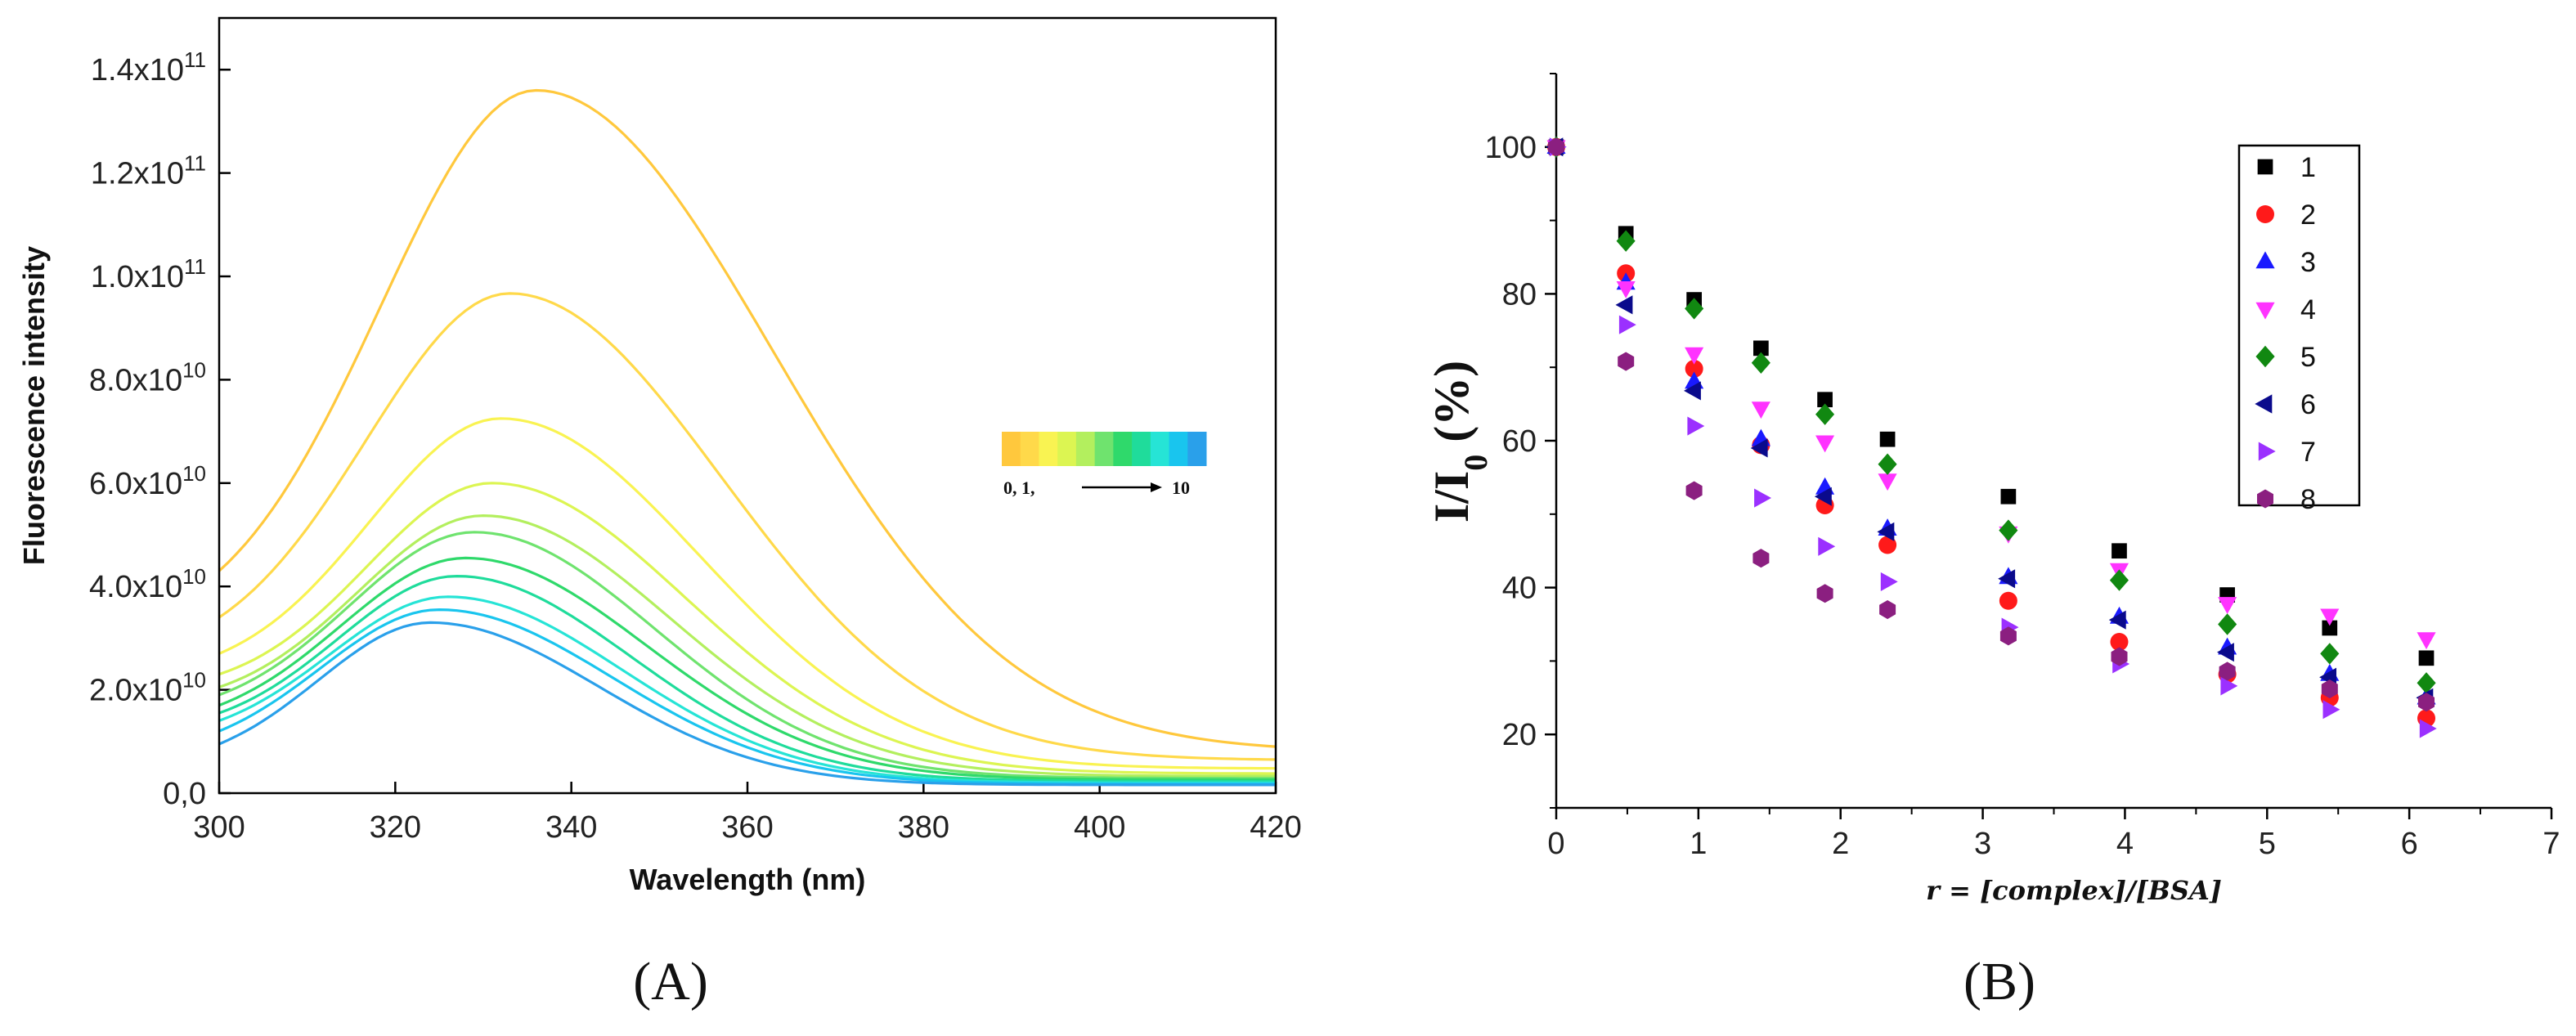 The height and width of the screenshot is (1036, 2576). Describe the element at coordinates (138, 174) in the screenshot. I see `panel-a-y-tick-mantissa: 1.2x10` at that location.